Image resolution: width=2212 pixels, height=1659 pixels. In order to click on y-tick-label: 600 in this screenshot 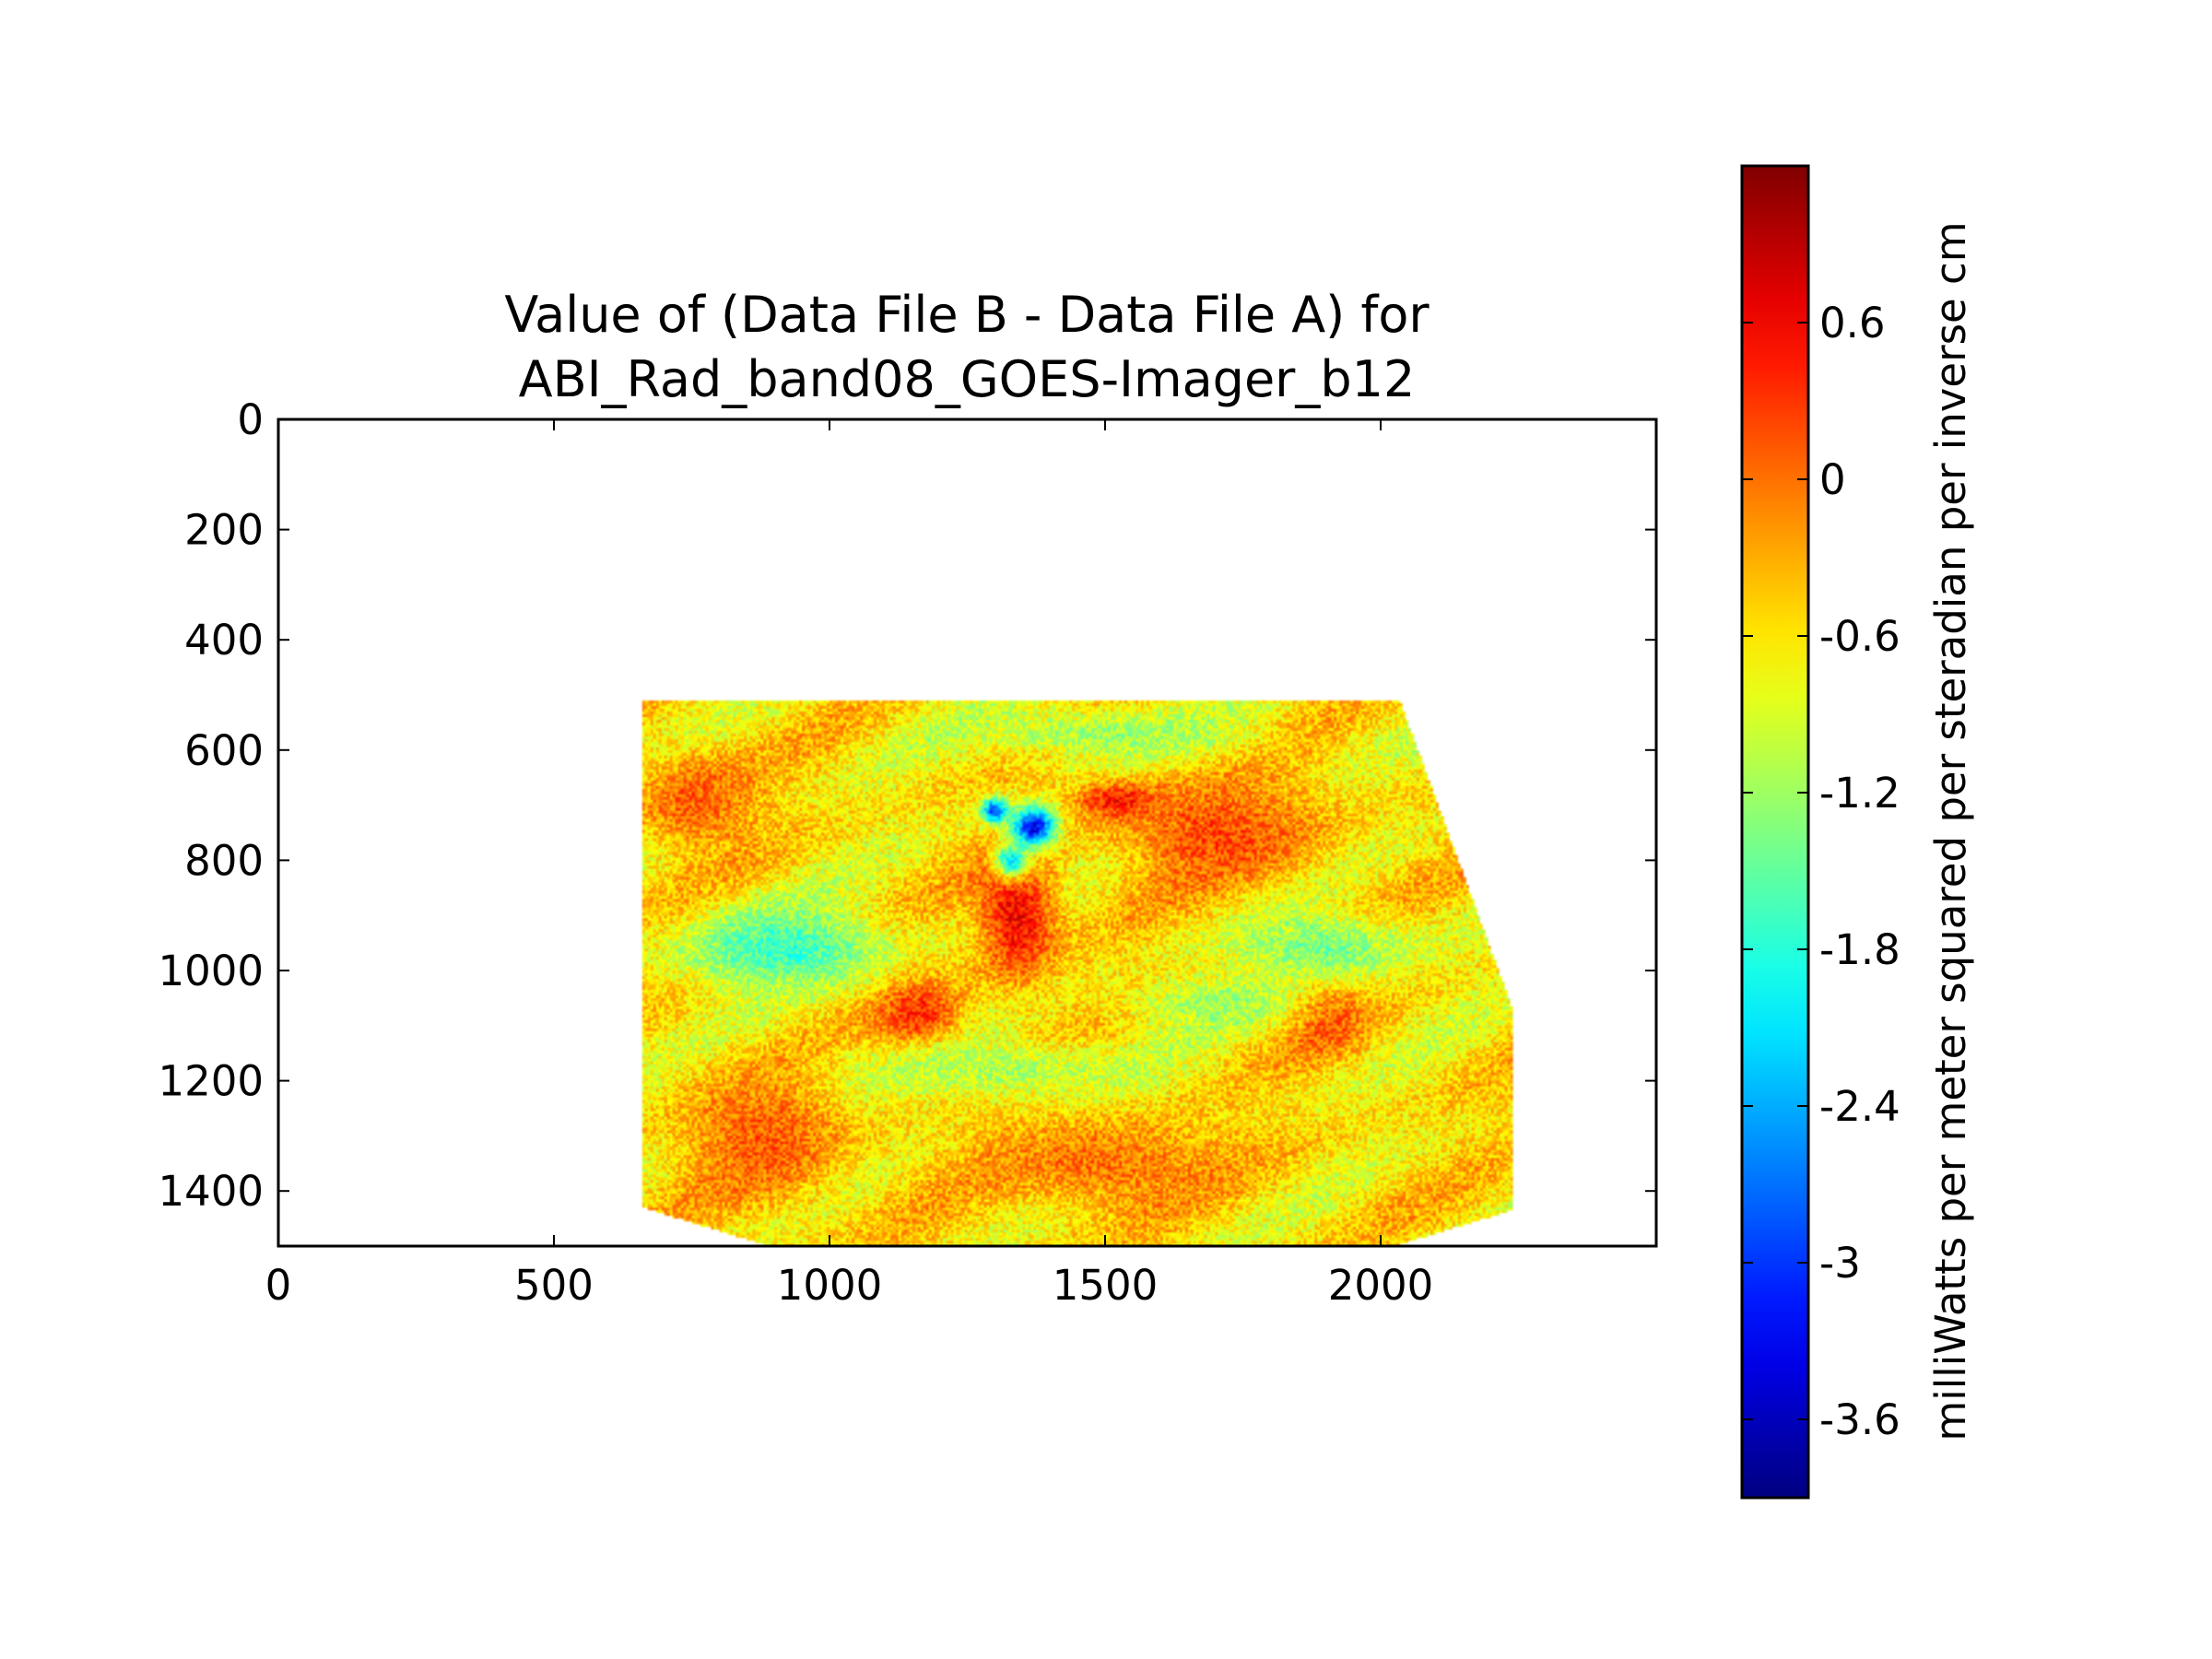, I will do `click(224, 750)`.